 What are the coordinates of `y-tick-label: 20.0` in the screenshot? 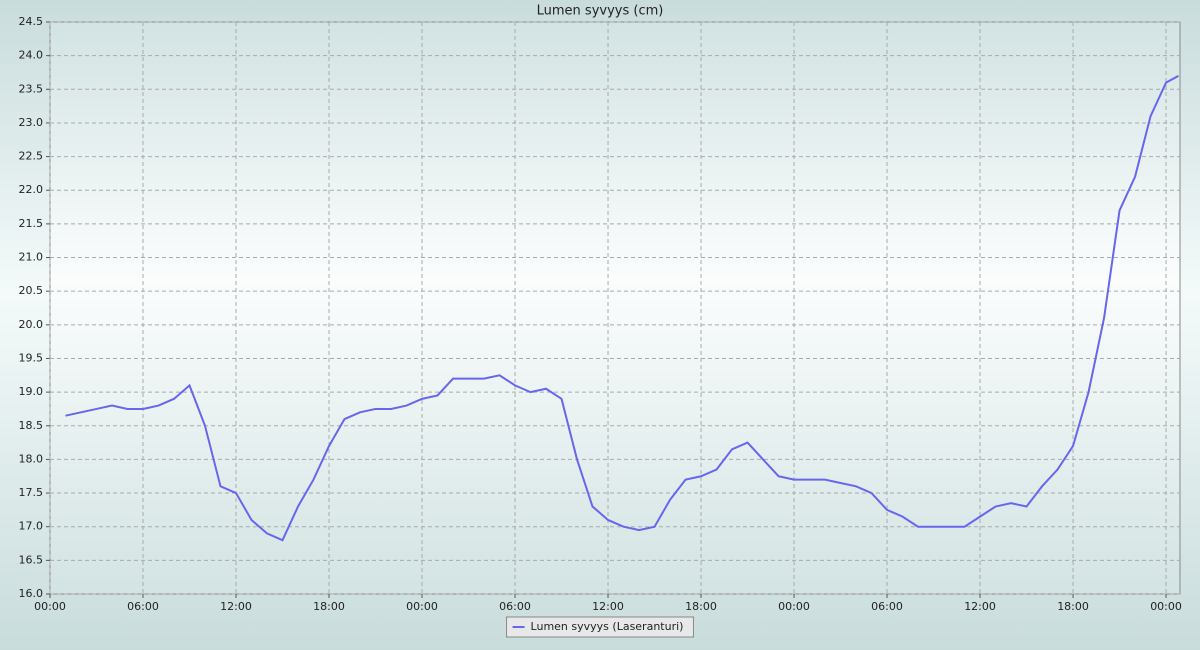 It's located at (31, 324).